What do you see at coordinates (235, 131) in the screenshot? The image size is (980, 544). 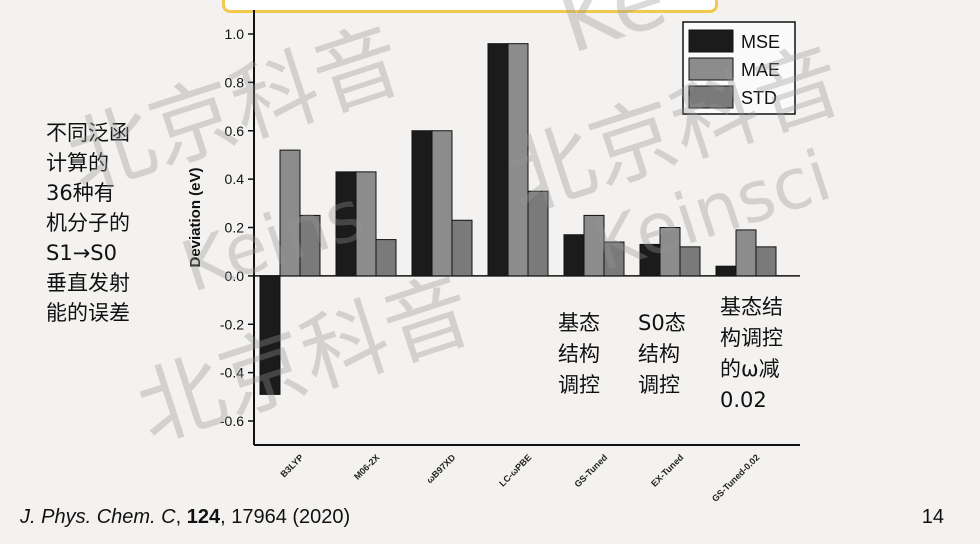 I see `y-tick-label: 0.6` at bounding box center [235, 131].